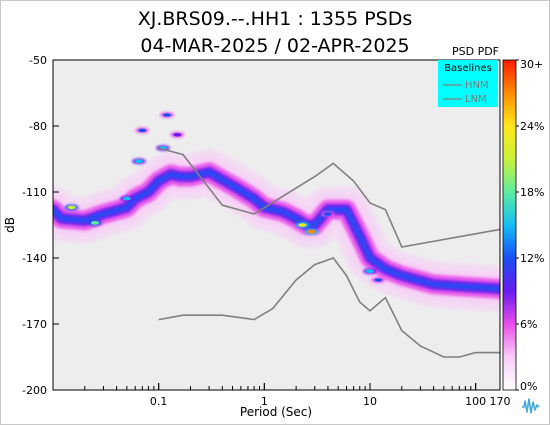  What do you see at coordinates (274, 46) in the screenshot?
I see `chart-subtitle: 04-MAR-2025 / 02-APR-2025` at bounding box center [274, 46].